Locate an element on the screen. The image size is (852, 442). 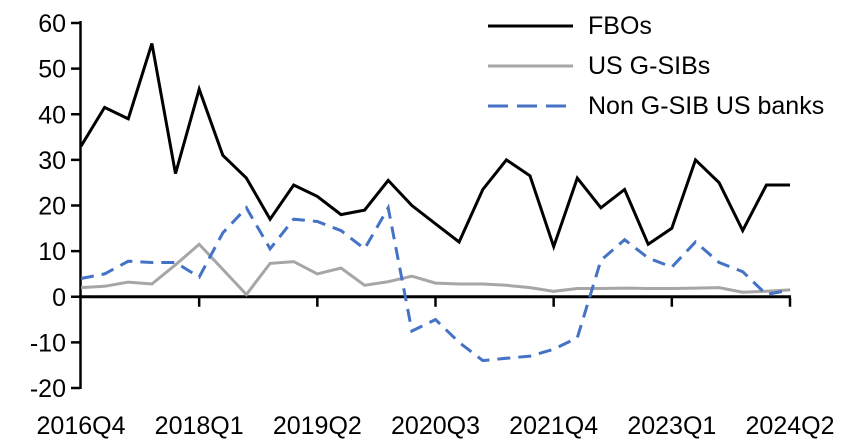
y-tick-label: 40 is located at coordinates (52, 115).